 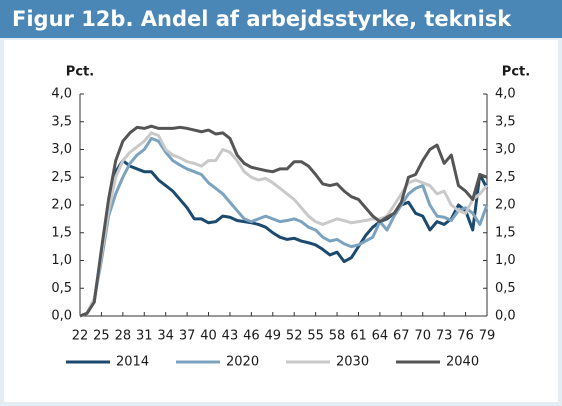 I want to click on legend-label: 2014, so click(x=132, y=362).